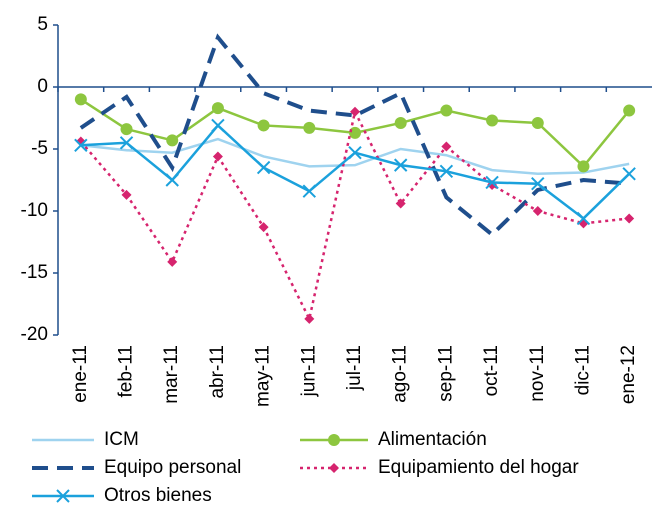  What do you see at coordinates (34, 334) in the screenshot?
I see `y-tick-label: -20` at bounding box center [34, 334].